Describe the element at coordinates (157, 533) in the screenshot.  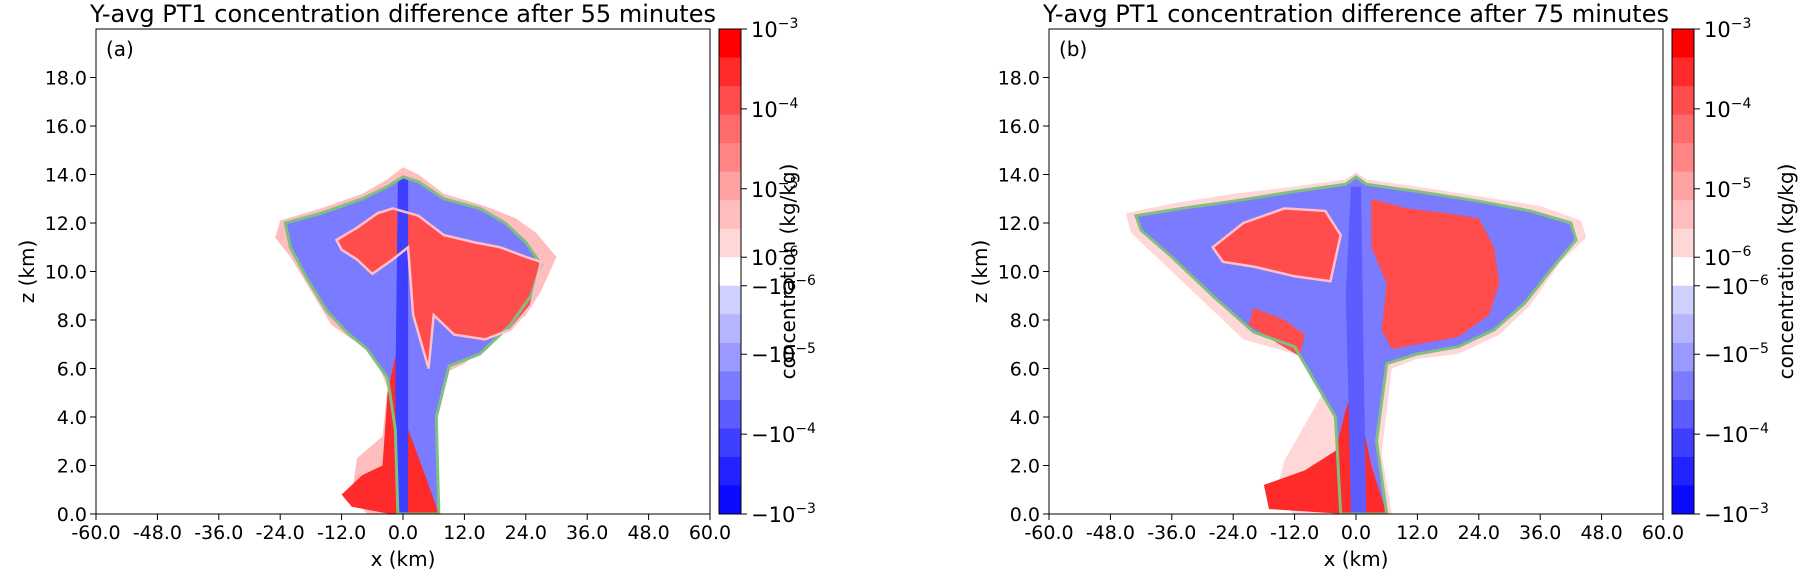
I see `x-tick-label: -48.0` at that location.